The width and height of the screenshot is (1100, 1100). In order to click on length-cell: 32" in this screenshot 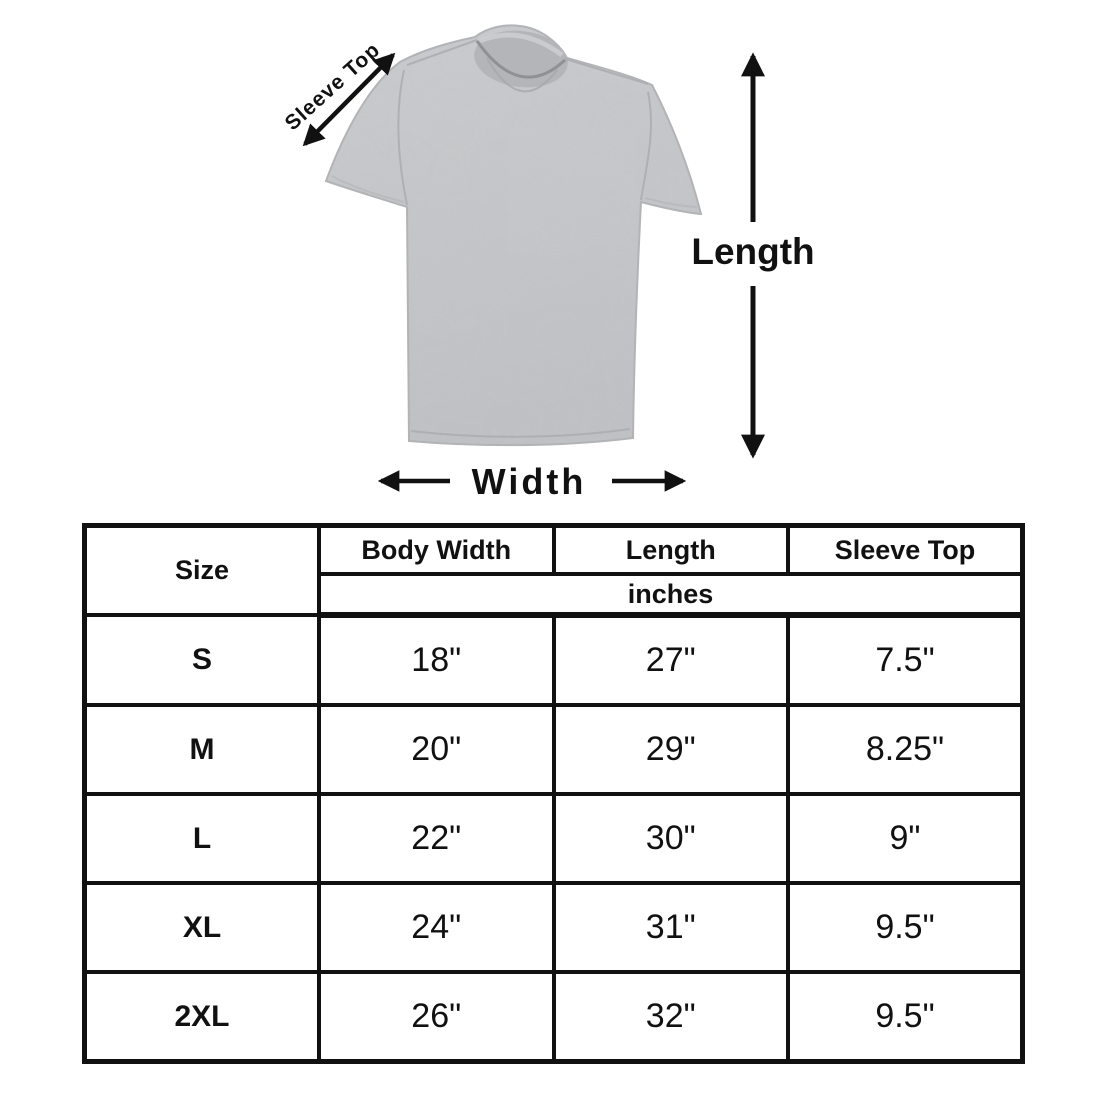, I will do `click(670, 1017)`.